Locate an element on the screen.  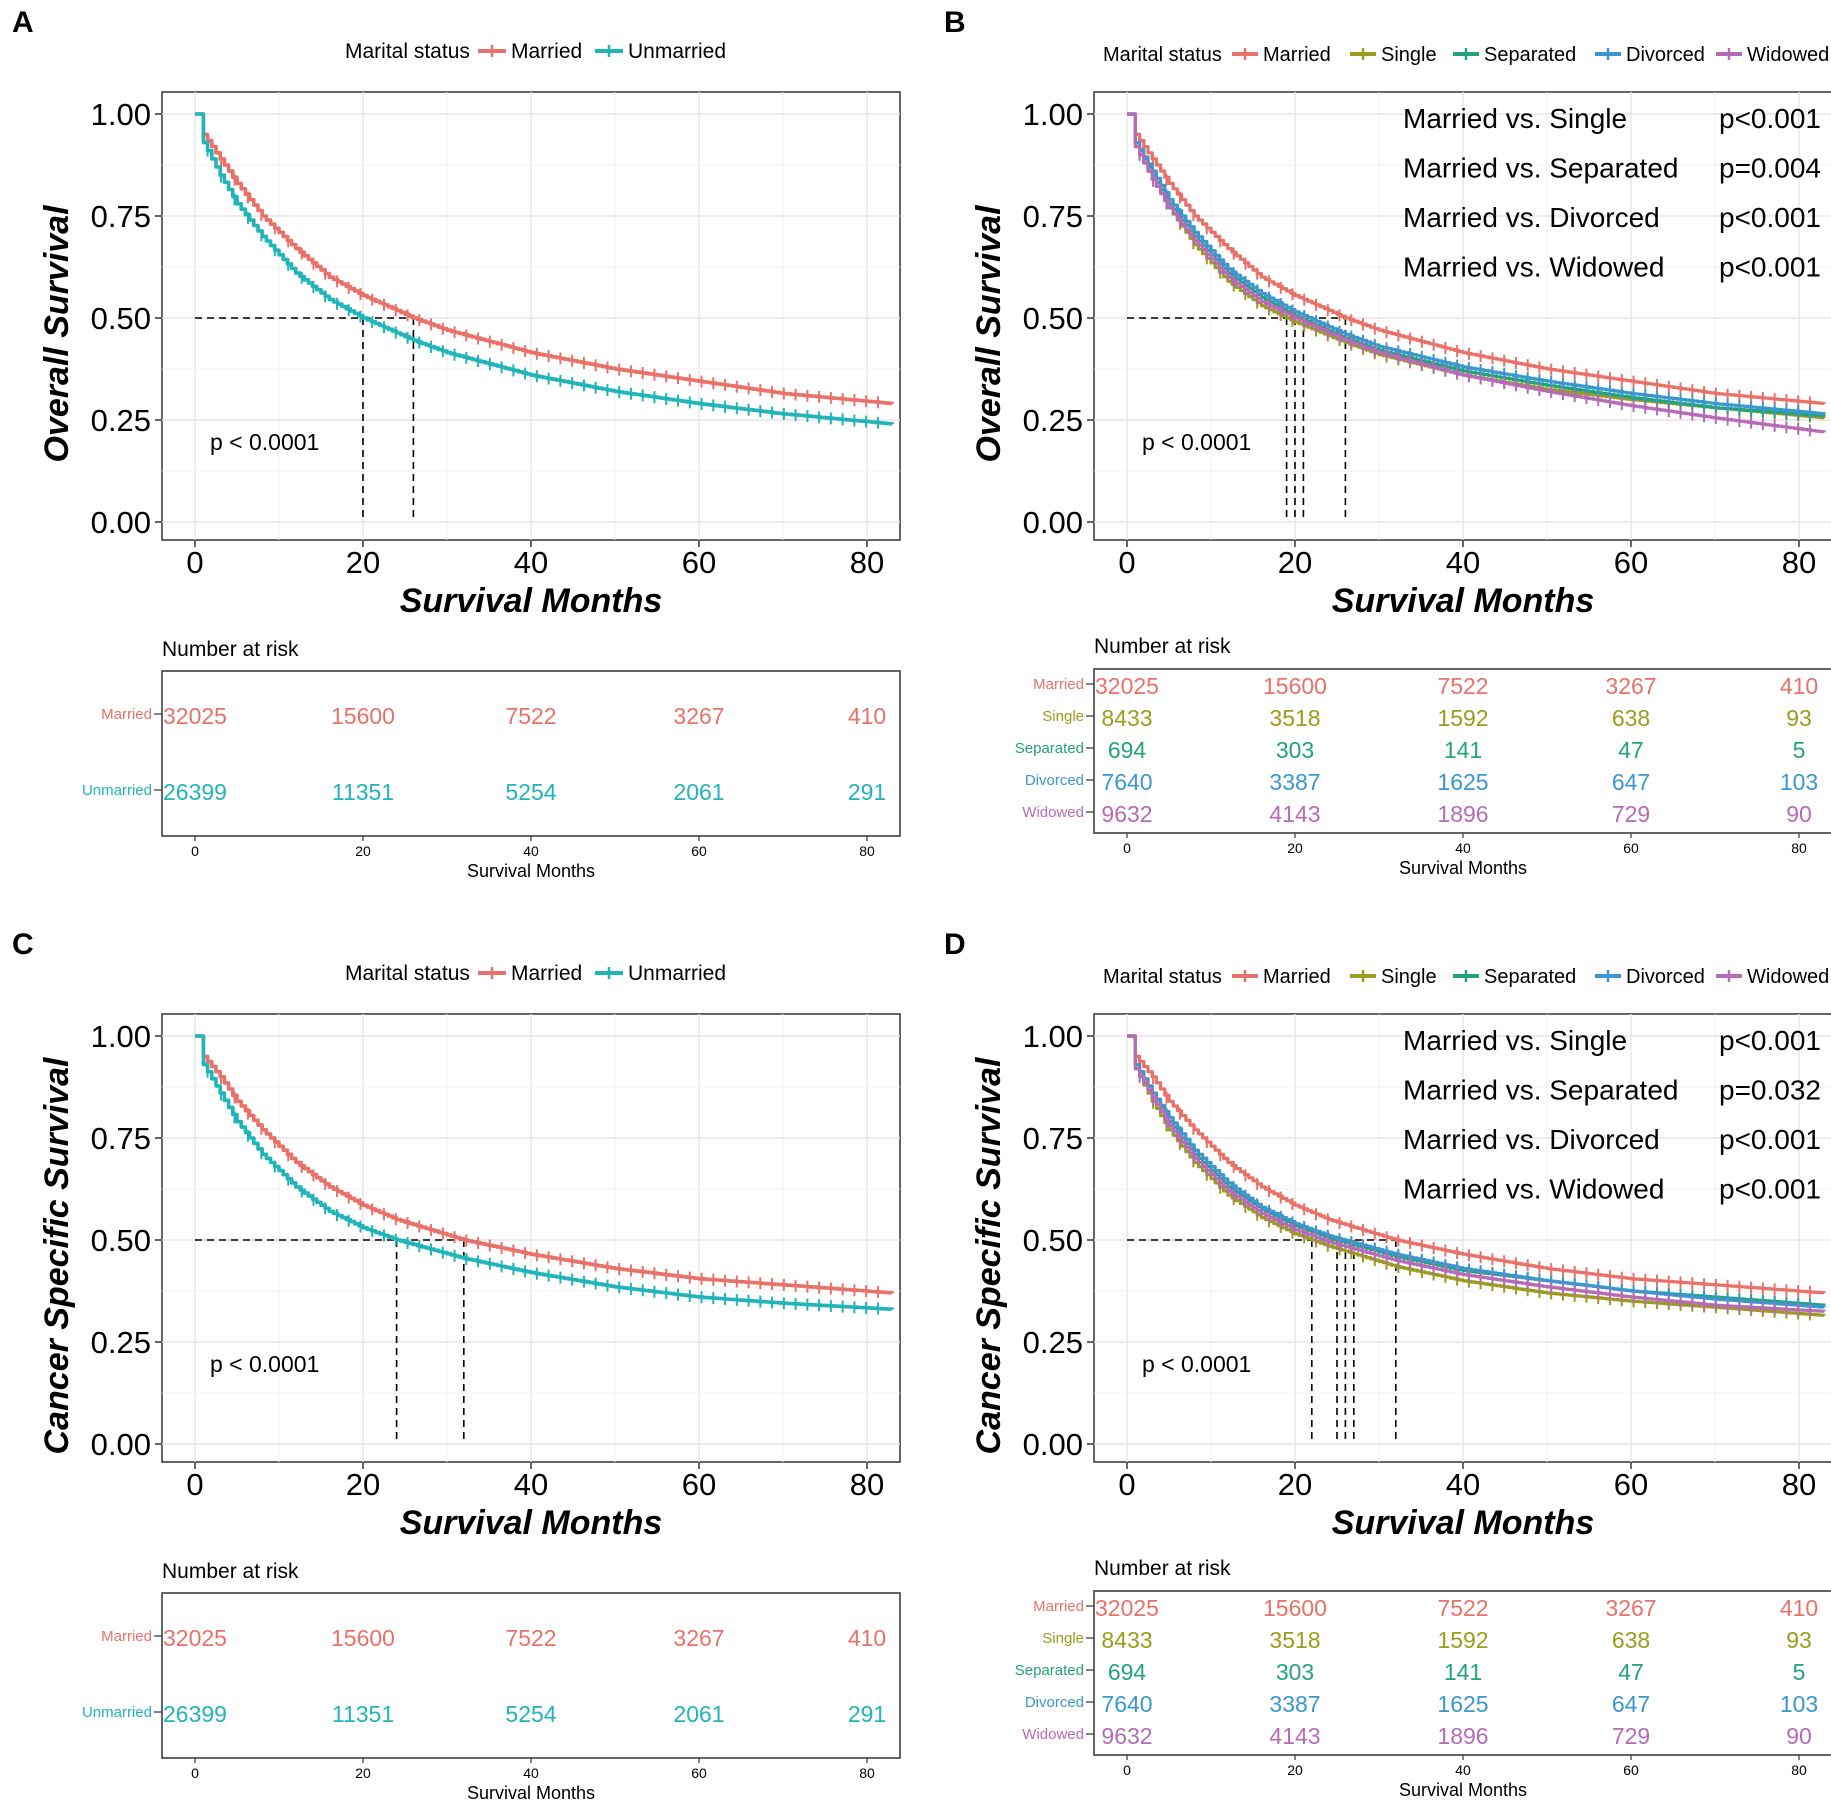
risk-value: 638 is located at coordinates (1631, 1640).